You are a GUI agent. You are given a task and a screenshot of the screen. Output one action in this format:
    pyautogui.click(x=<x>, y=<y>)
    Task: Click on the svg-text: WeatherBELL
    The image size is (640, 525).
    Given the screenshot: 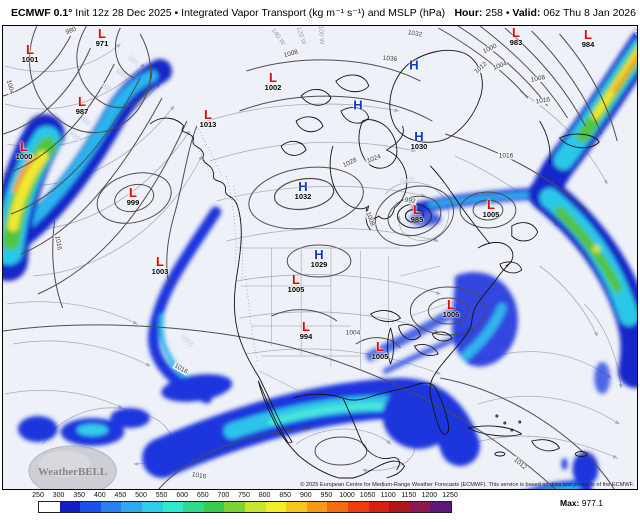 What is the action you would take?
    pyautogui.click(x=72, y=472)
    